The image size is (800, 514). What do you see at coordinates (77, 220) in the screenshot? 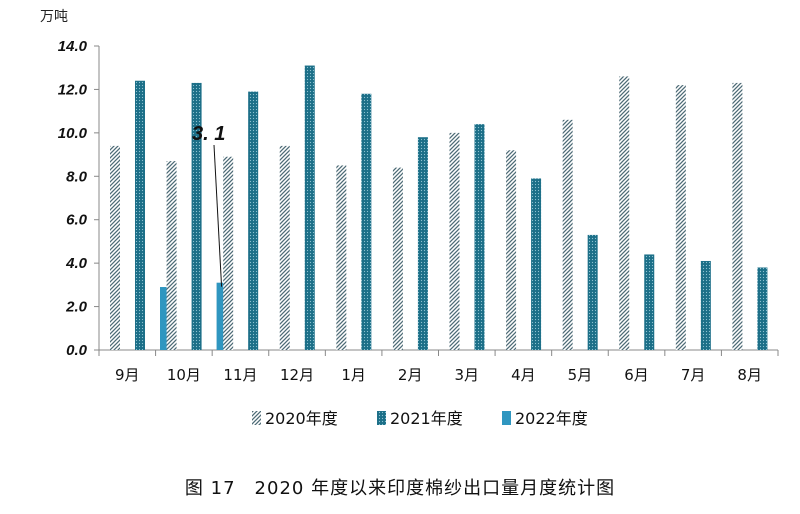
I see `y-tick-label: 6.0` at bounding box center [77, 220].